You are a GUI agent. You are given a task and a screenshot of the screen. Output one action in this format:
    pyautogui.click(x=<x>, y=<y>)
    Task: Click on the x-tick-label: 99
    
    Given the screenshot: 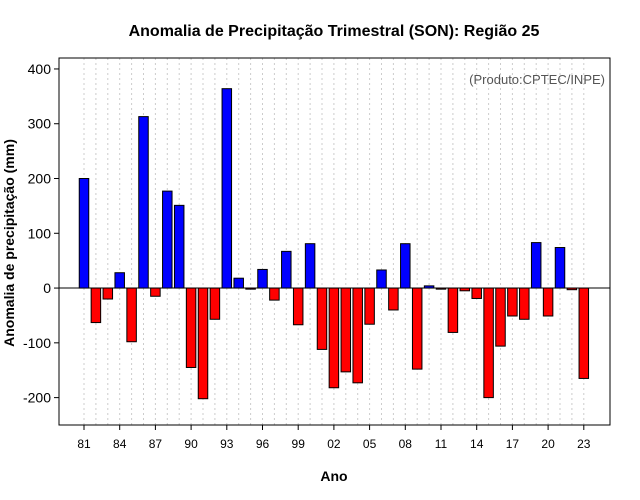 What is the action you would take?
    pyautogui.click(x=299, y=444)
    